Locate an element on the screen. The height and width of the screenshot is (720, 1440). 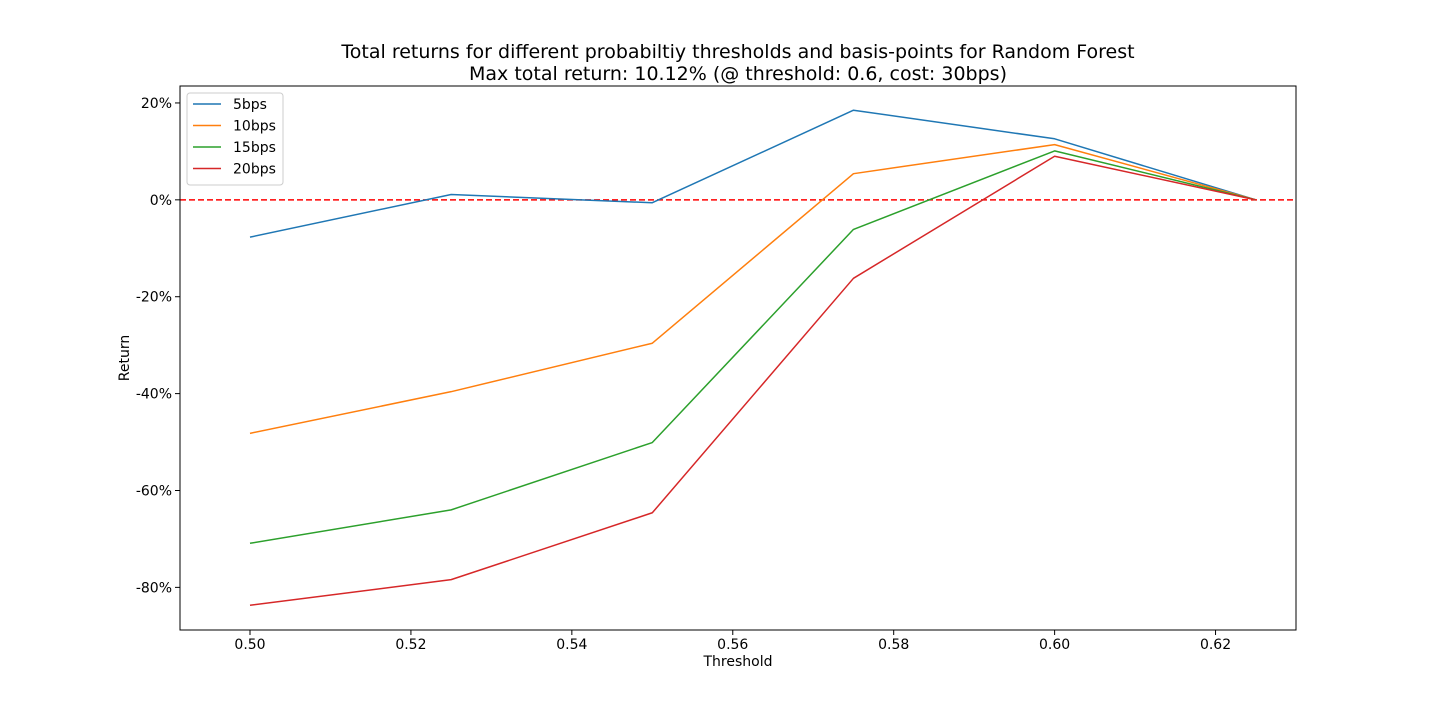
legend-label-15bps: 15bps is located at coordinates (254, 148).